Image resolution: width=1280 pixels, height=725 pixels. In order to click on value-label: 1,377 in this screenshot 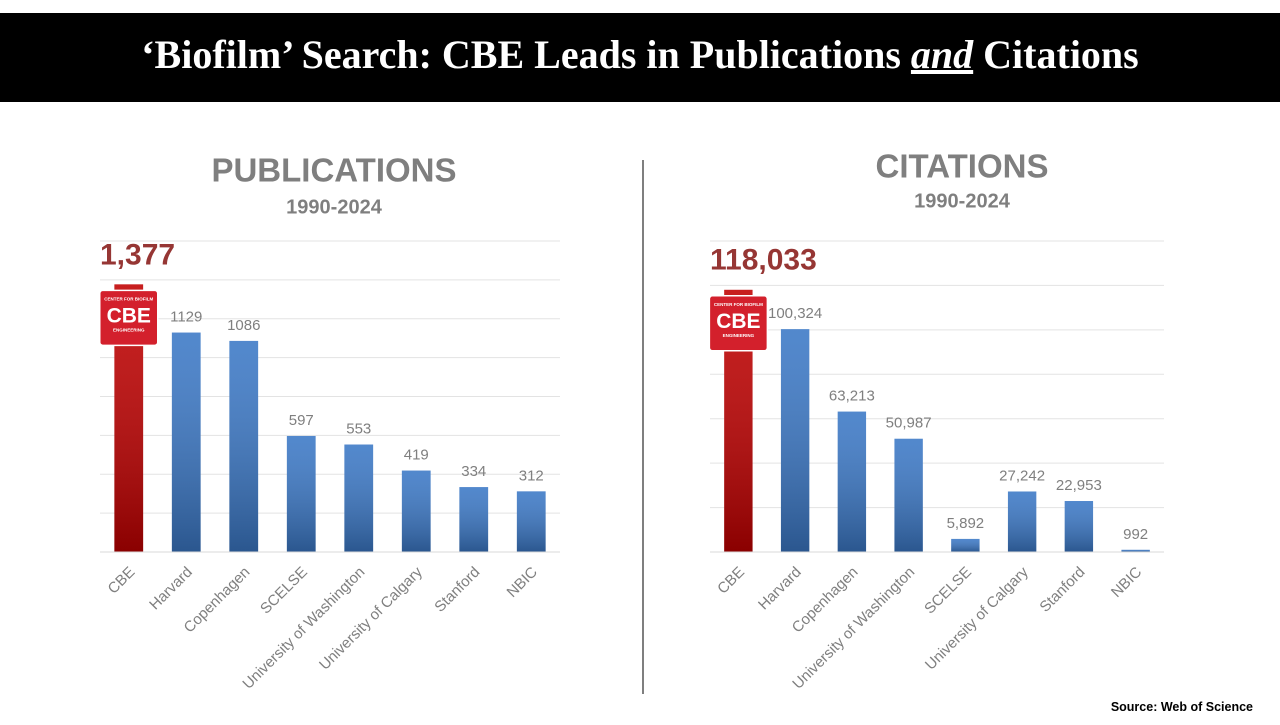, I will do `click(137, 254)`.